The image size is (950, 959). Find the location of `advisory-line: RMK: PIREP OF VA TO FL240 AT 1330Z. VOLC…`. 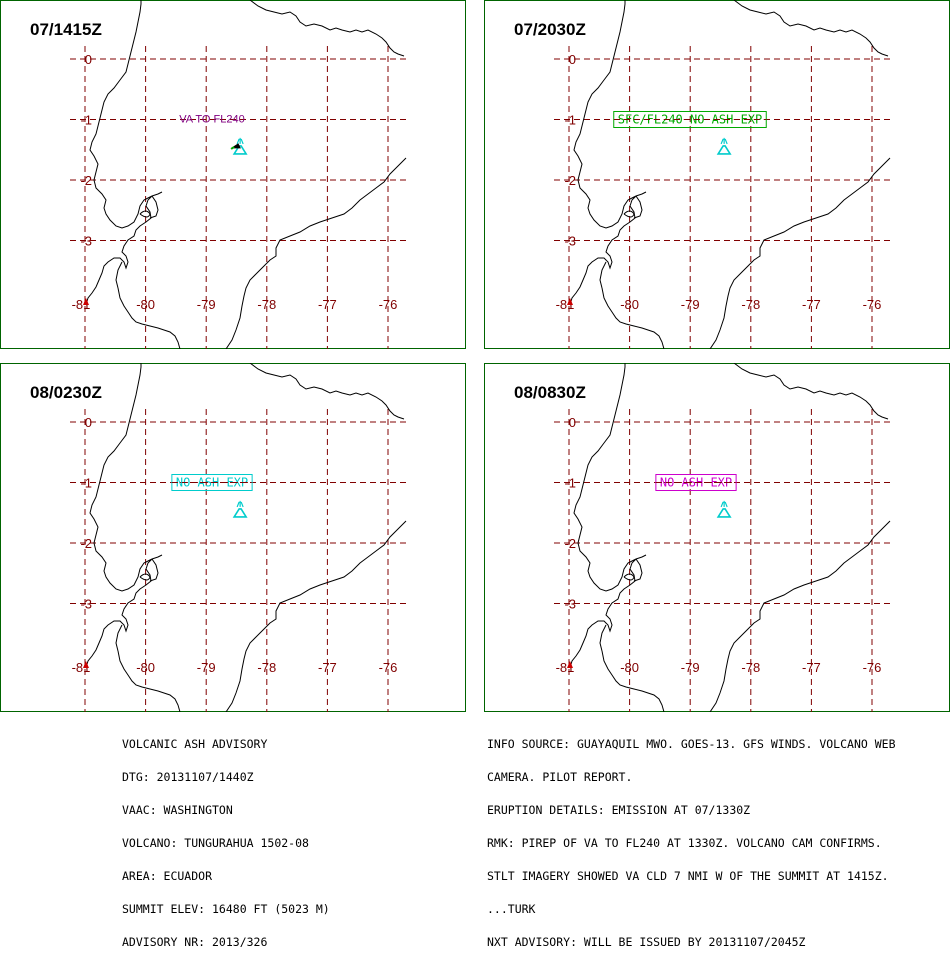

advisory-line: RMK: PIREP OF VA TO FL240 AT 1330Z. VOLC… is located at coordinates (684, 843).